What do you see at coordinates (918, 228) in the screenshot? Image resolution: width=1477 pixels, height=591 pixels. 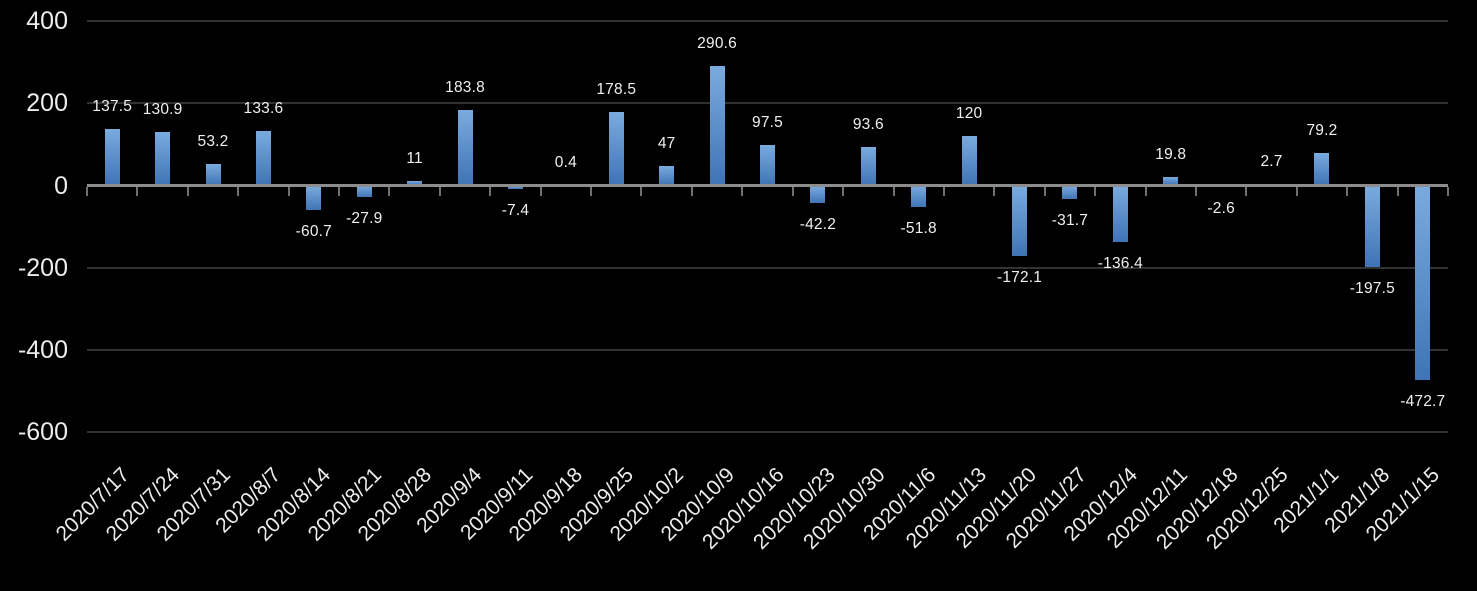 I see `bar-value-label: -51.8` at bounding box center [918, 228].